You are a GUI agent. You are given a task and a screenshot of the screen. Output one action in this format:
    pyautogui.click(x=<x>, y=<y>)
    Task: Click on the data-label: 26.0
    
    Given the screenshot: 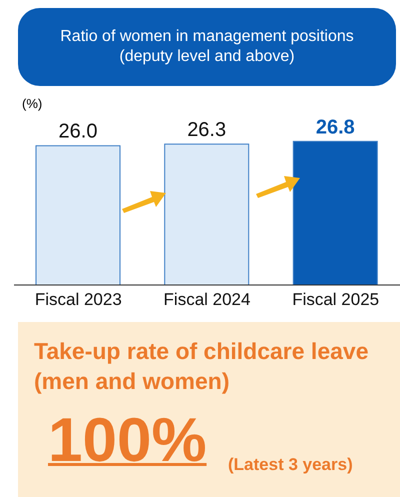 What is the action you would take?
    pyautogui.click(x=78, y=131)
    